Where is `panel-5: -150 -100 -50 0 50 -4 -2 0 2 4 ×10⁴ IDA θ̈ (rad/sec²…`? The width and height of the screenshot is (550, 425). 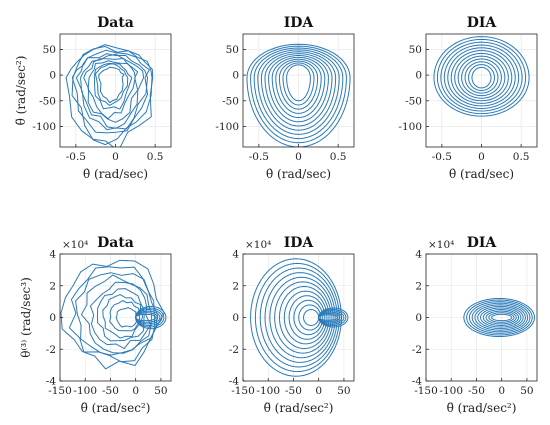 panel-5: -150 -100 -50 0 50 -4 -2 0 2 4 ×10⁴ IDA θ̈ (rad/sec²… is located at coordinates (292, 325).